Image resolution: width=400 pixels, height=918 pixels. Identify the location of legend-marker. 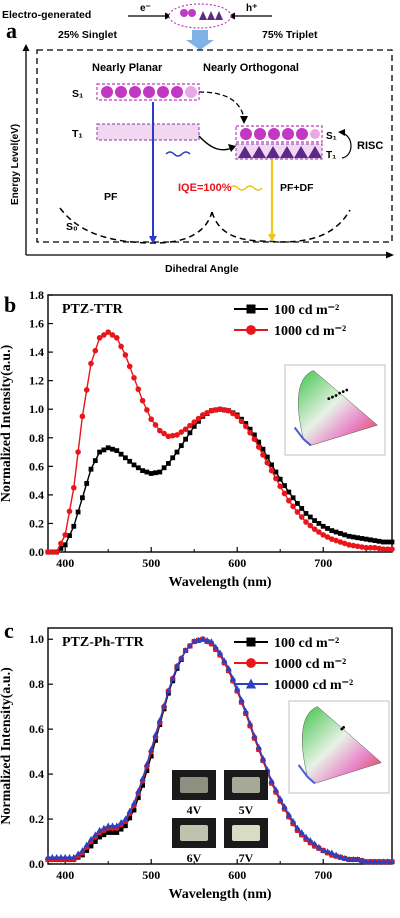
(251, 309).